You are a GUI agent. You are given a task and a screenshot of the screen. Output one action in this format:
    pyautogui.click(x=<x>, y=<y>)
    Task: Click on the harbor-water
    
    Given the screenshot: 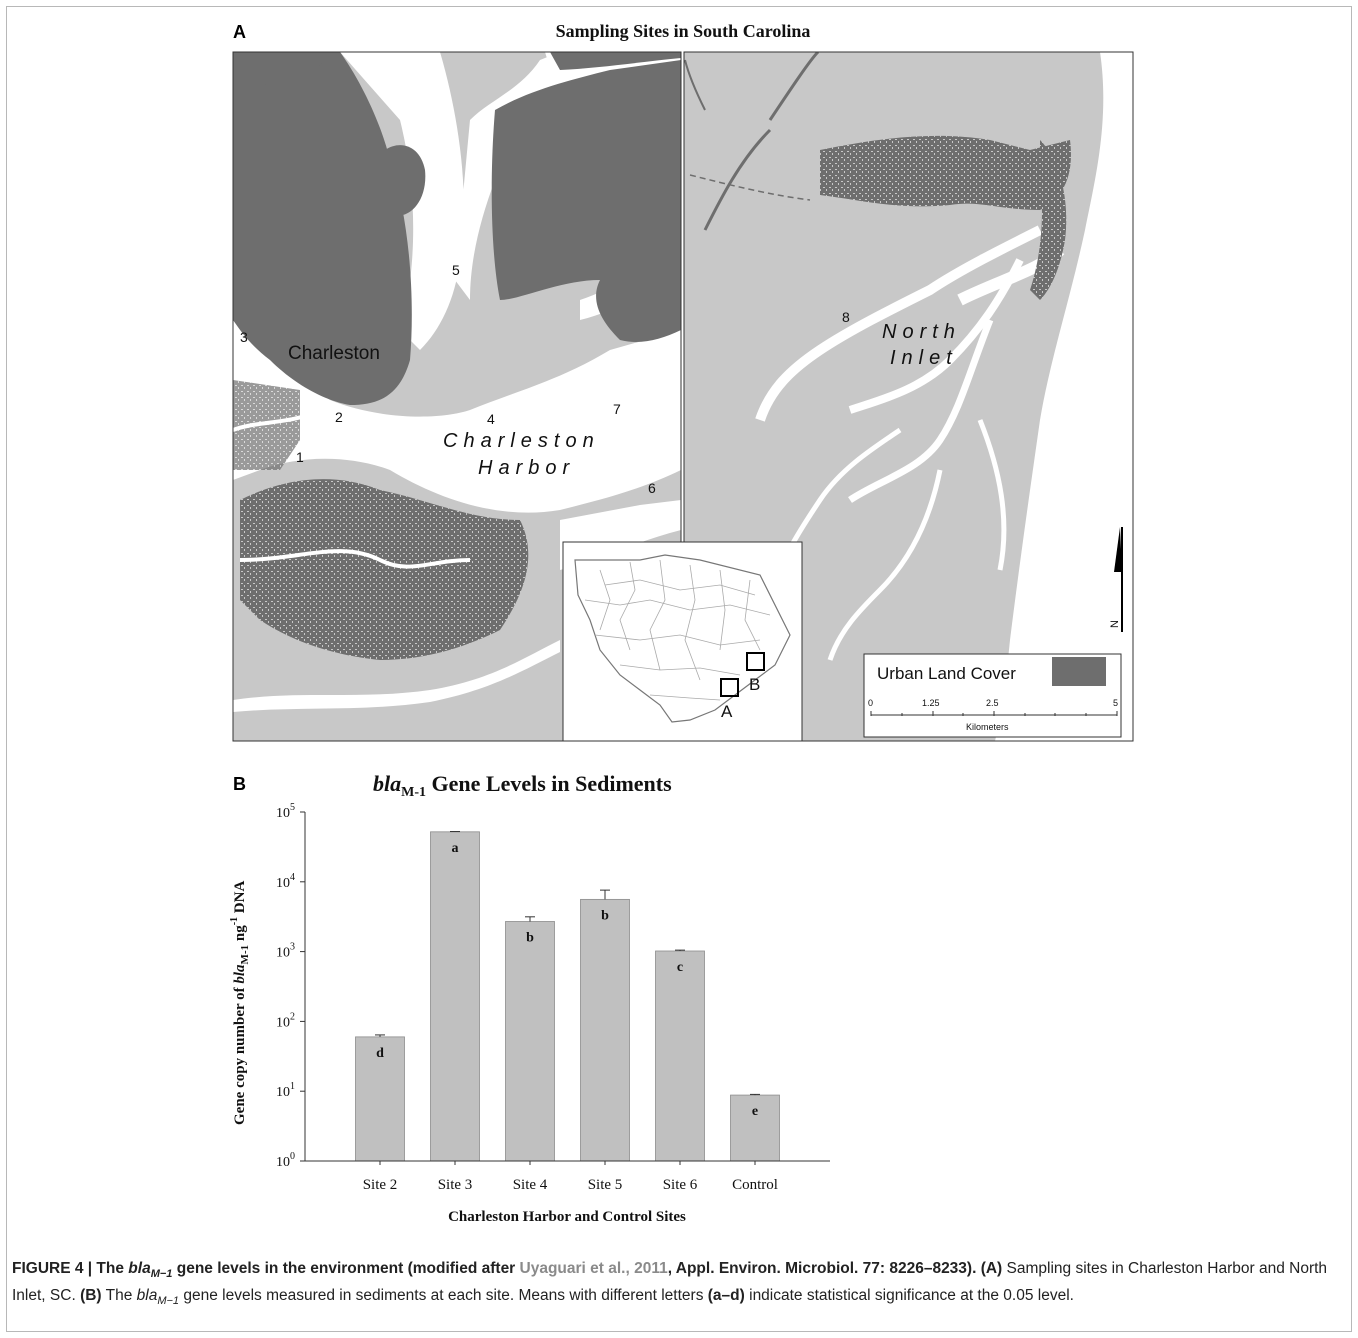 What is the action you would take?
    pyautogui.click(x=457, y=416)
    